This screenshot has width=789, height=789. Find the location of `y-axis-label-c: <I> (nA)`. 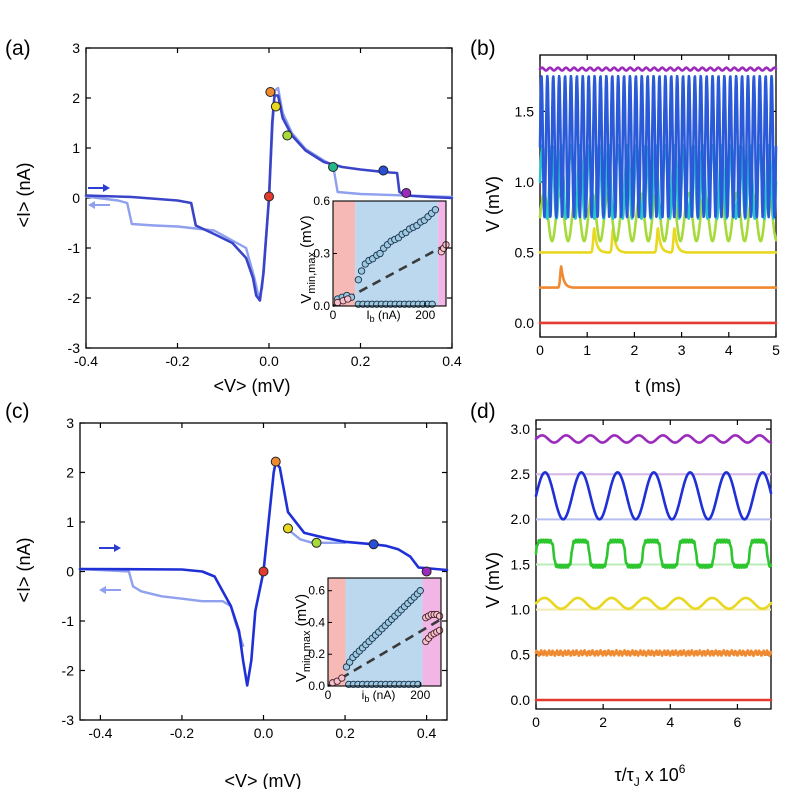

y-axis-label-c: <I> (nA) is located at coordinates (24, 569).